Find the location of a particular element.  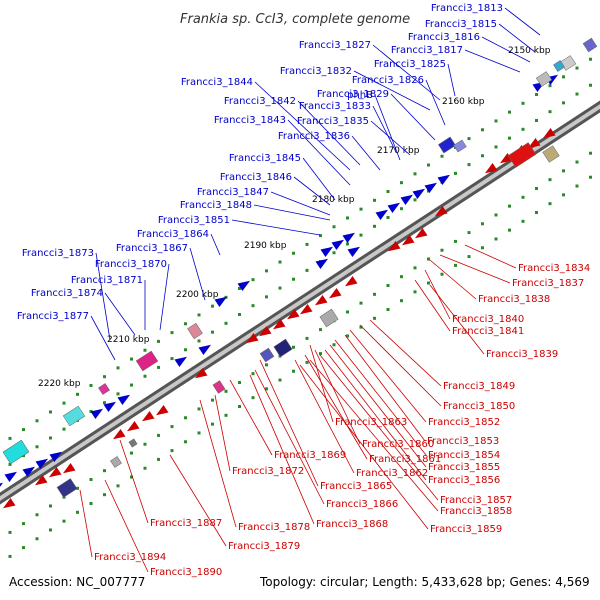

gene-pink-box is located at coordinates (195, 331).